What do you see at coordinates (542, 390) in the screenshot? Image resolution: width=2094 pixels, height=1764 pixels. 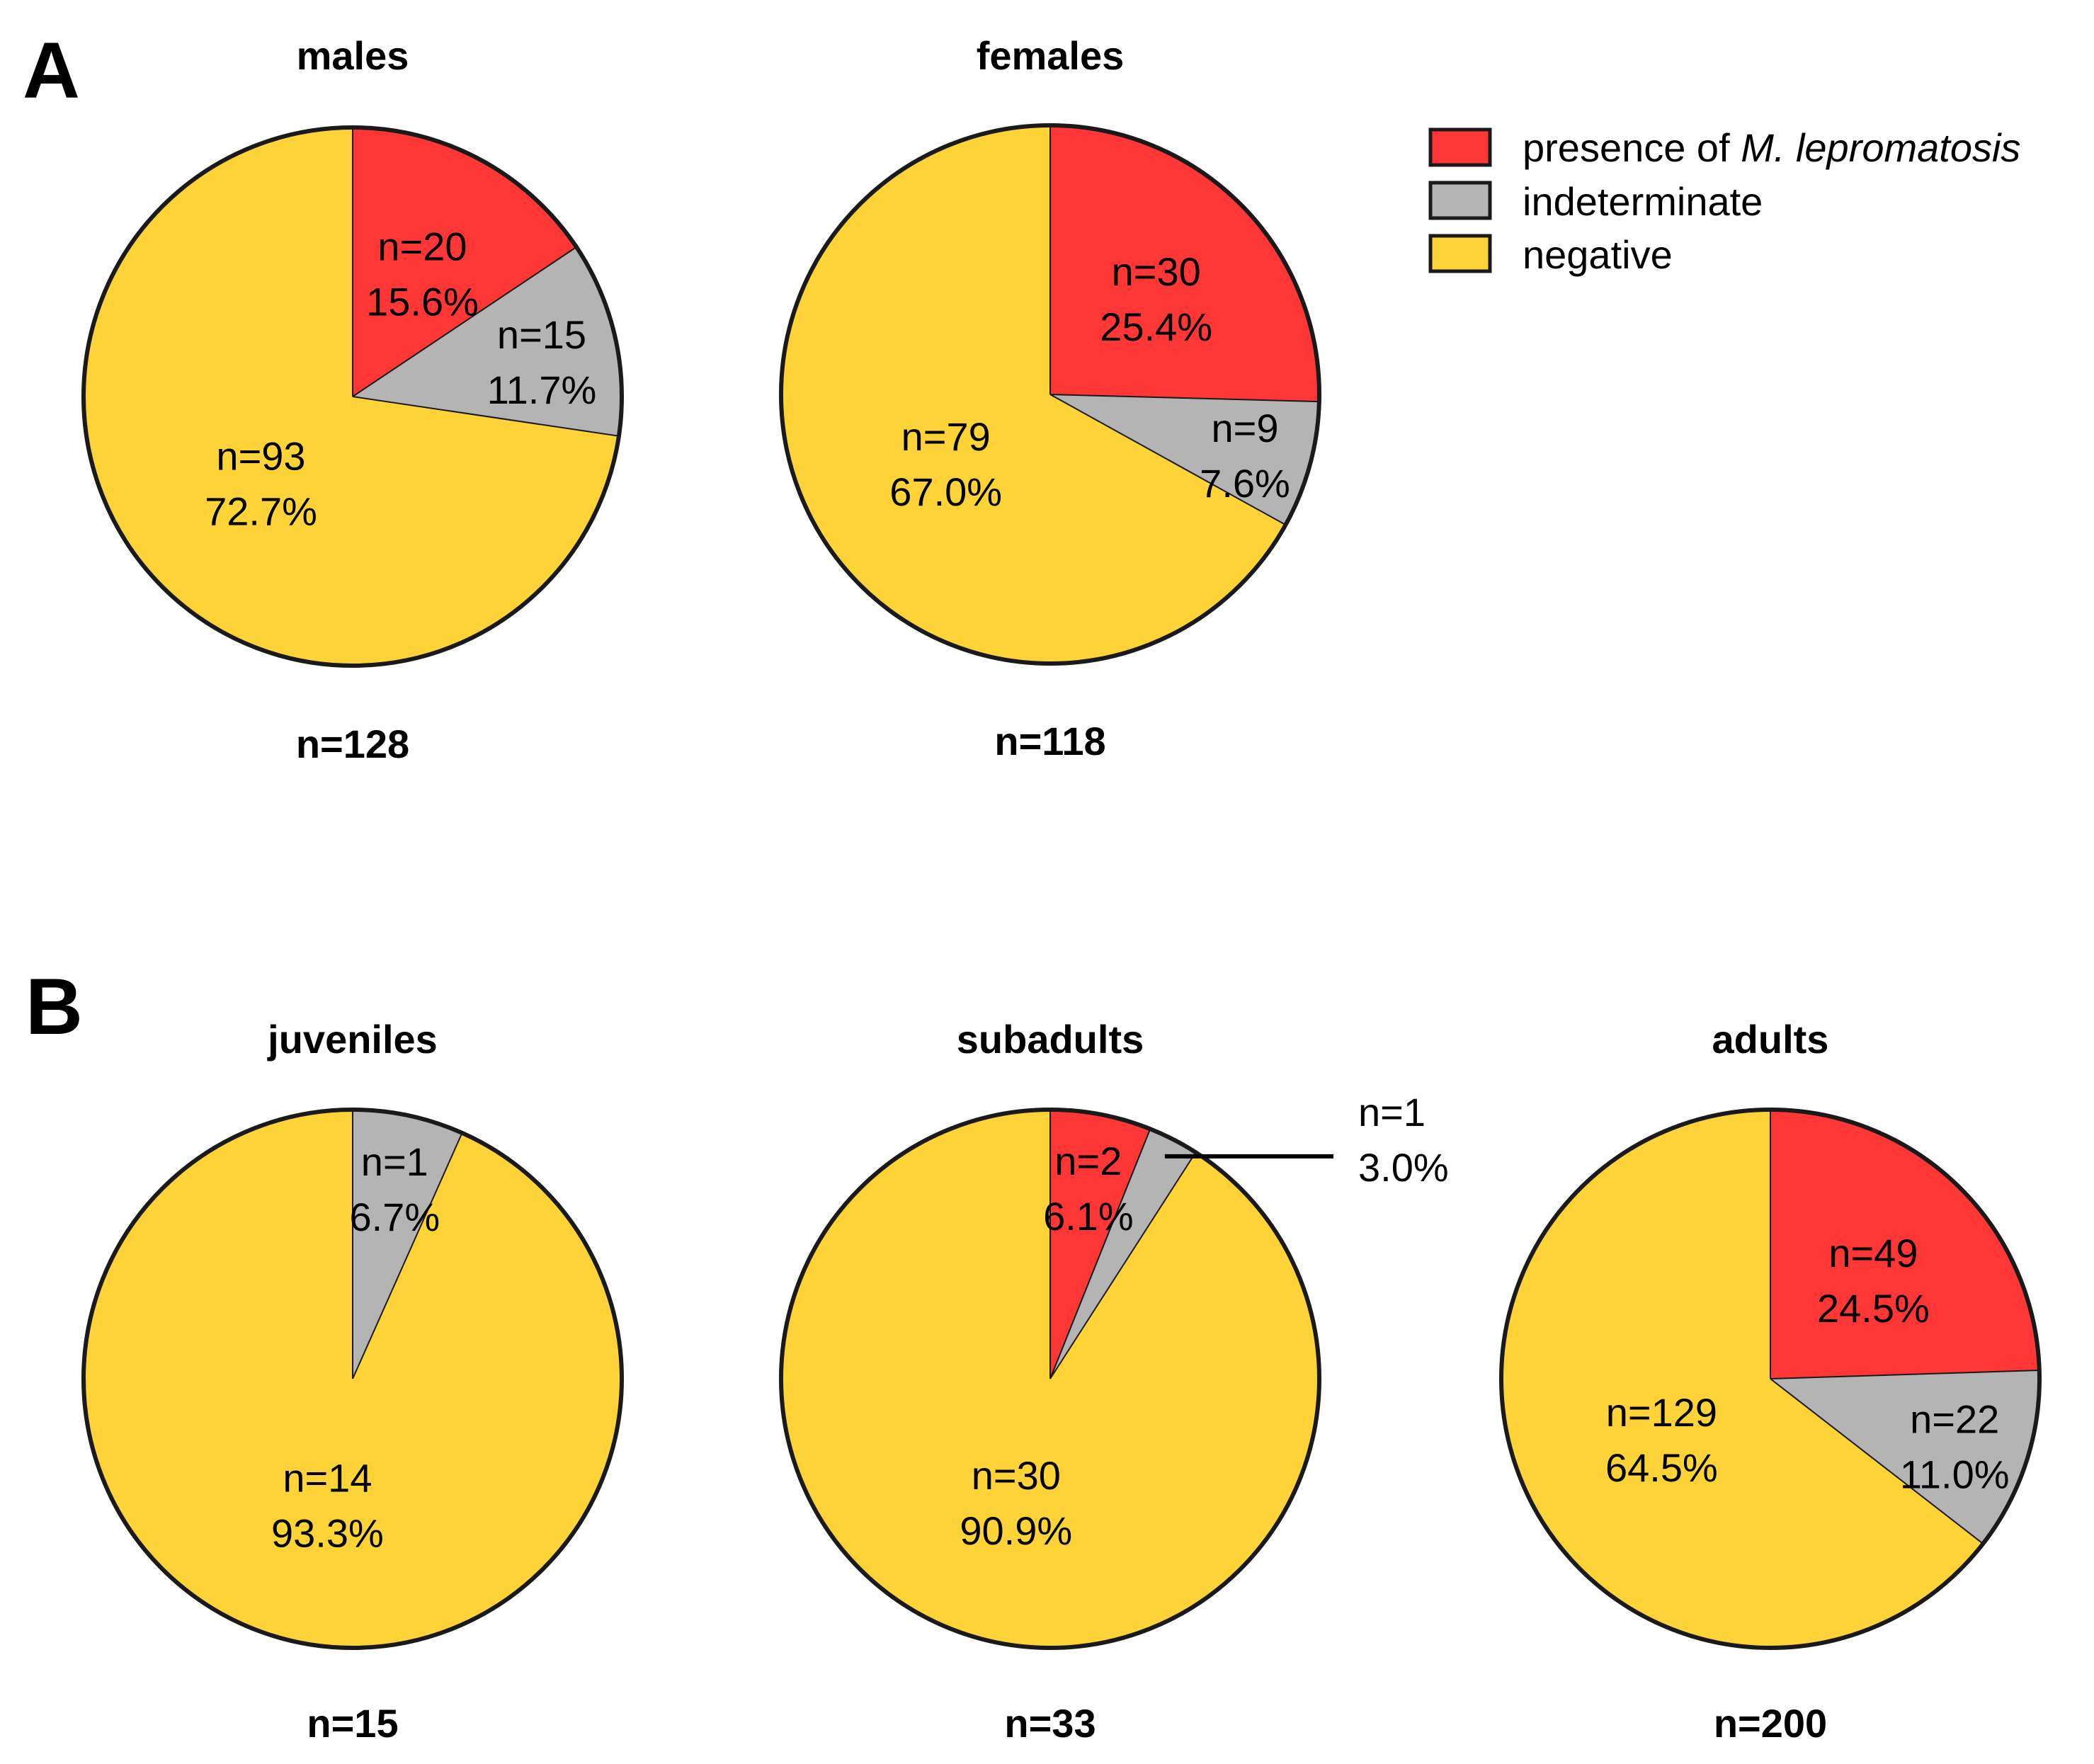 I see `slice-label-percent: 11.7%` at bounding box center [542, 390].